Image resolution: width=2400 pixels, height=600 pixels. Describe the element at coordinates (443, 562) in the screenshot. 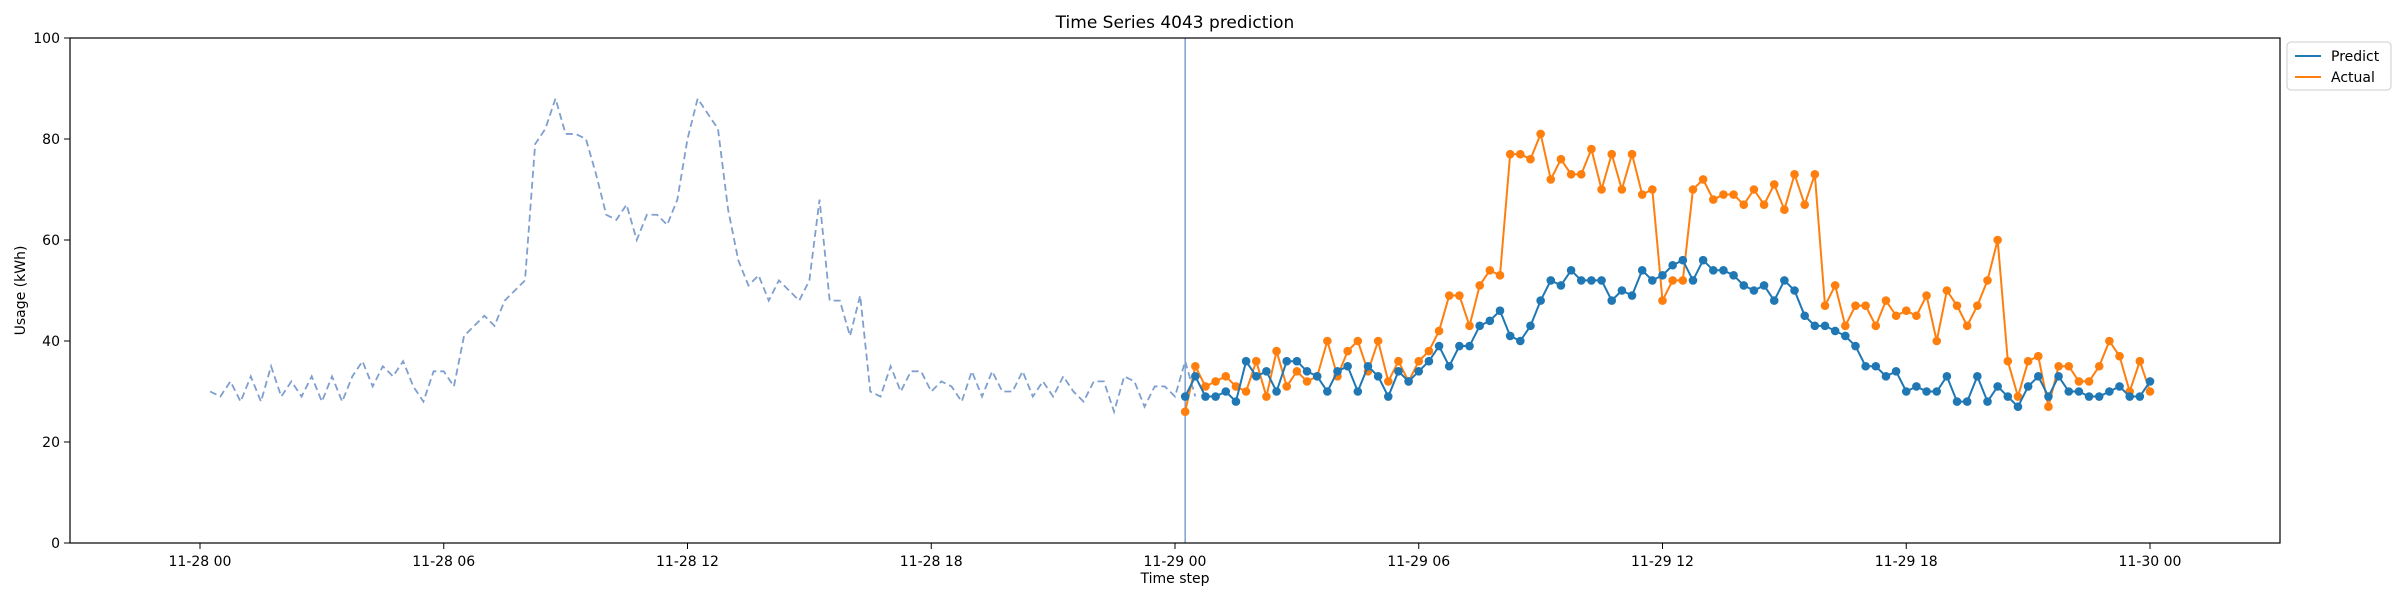

I see `x-tick-label: 11-28 06` at that location.